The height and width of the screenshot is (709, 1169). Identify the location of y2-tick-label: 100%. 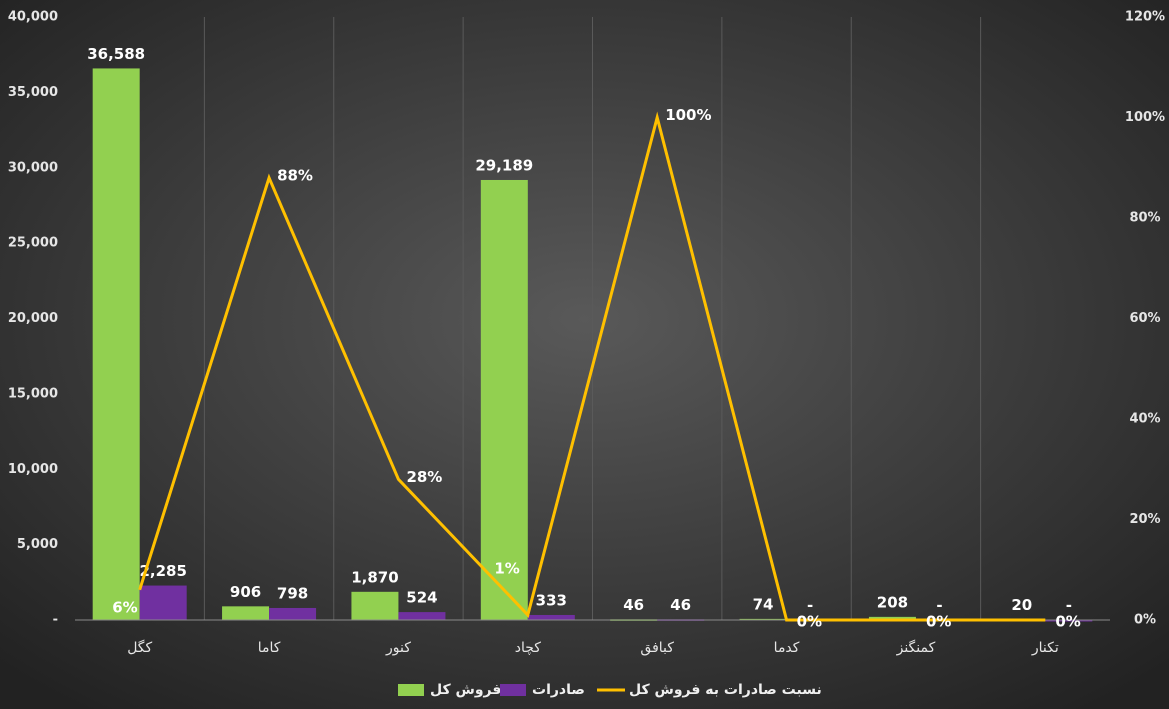
(1145, 117).